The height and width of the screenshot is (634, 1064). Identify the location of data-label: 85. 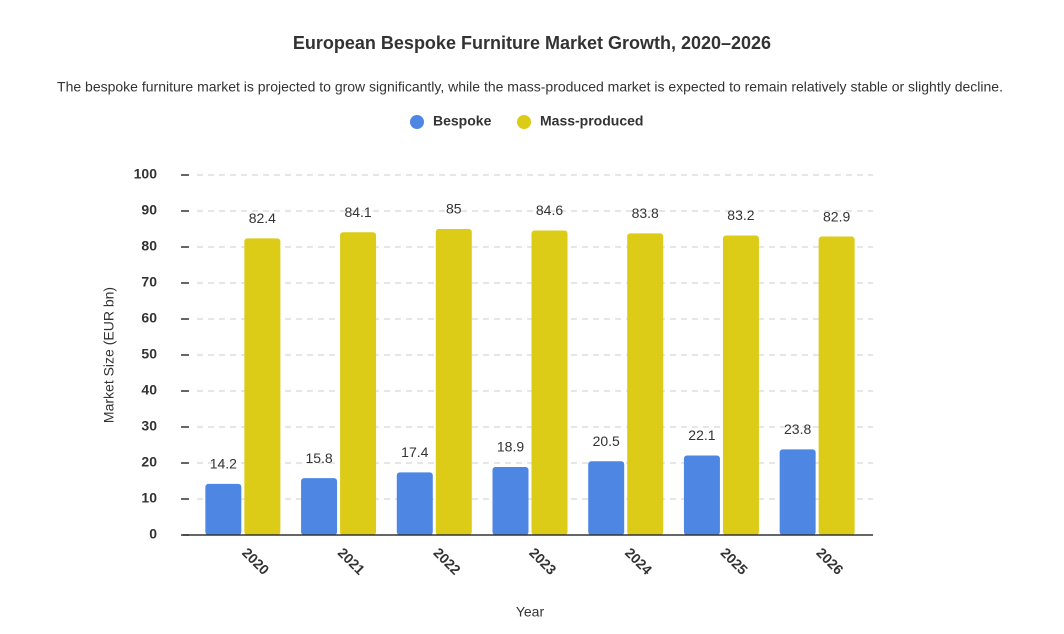
(454, 209).